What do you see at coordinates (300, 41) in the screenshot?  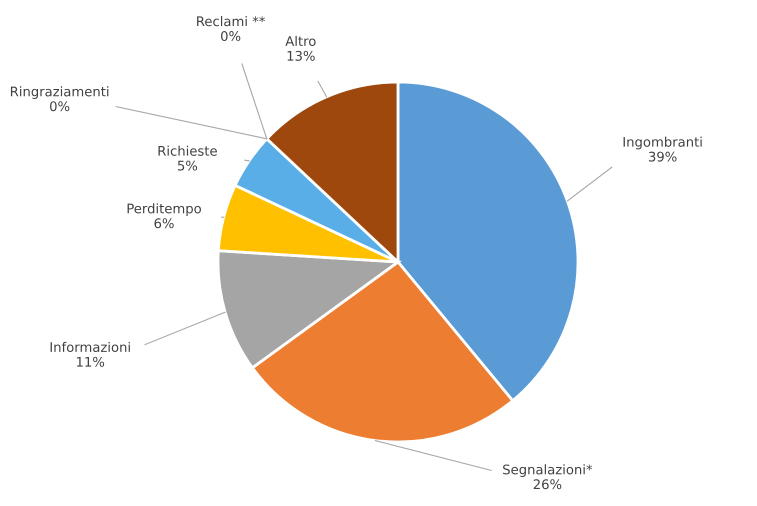 I see `slice-label: Altro` at bounding box center [300, 41].